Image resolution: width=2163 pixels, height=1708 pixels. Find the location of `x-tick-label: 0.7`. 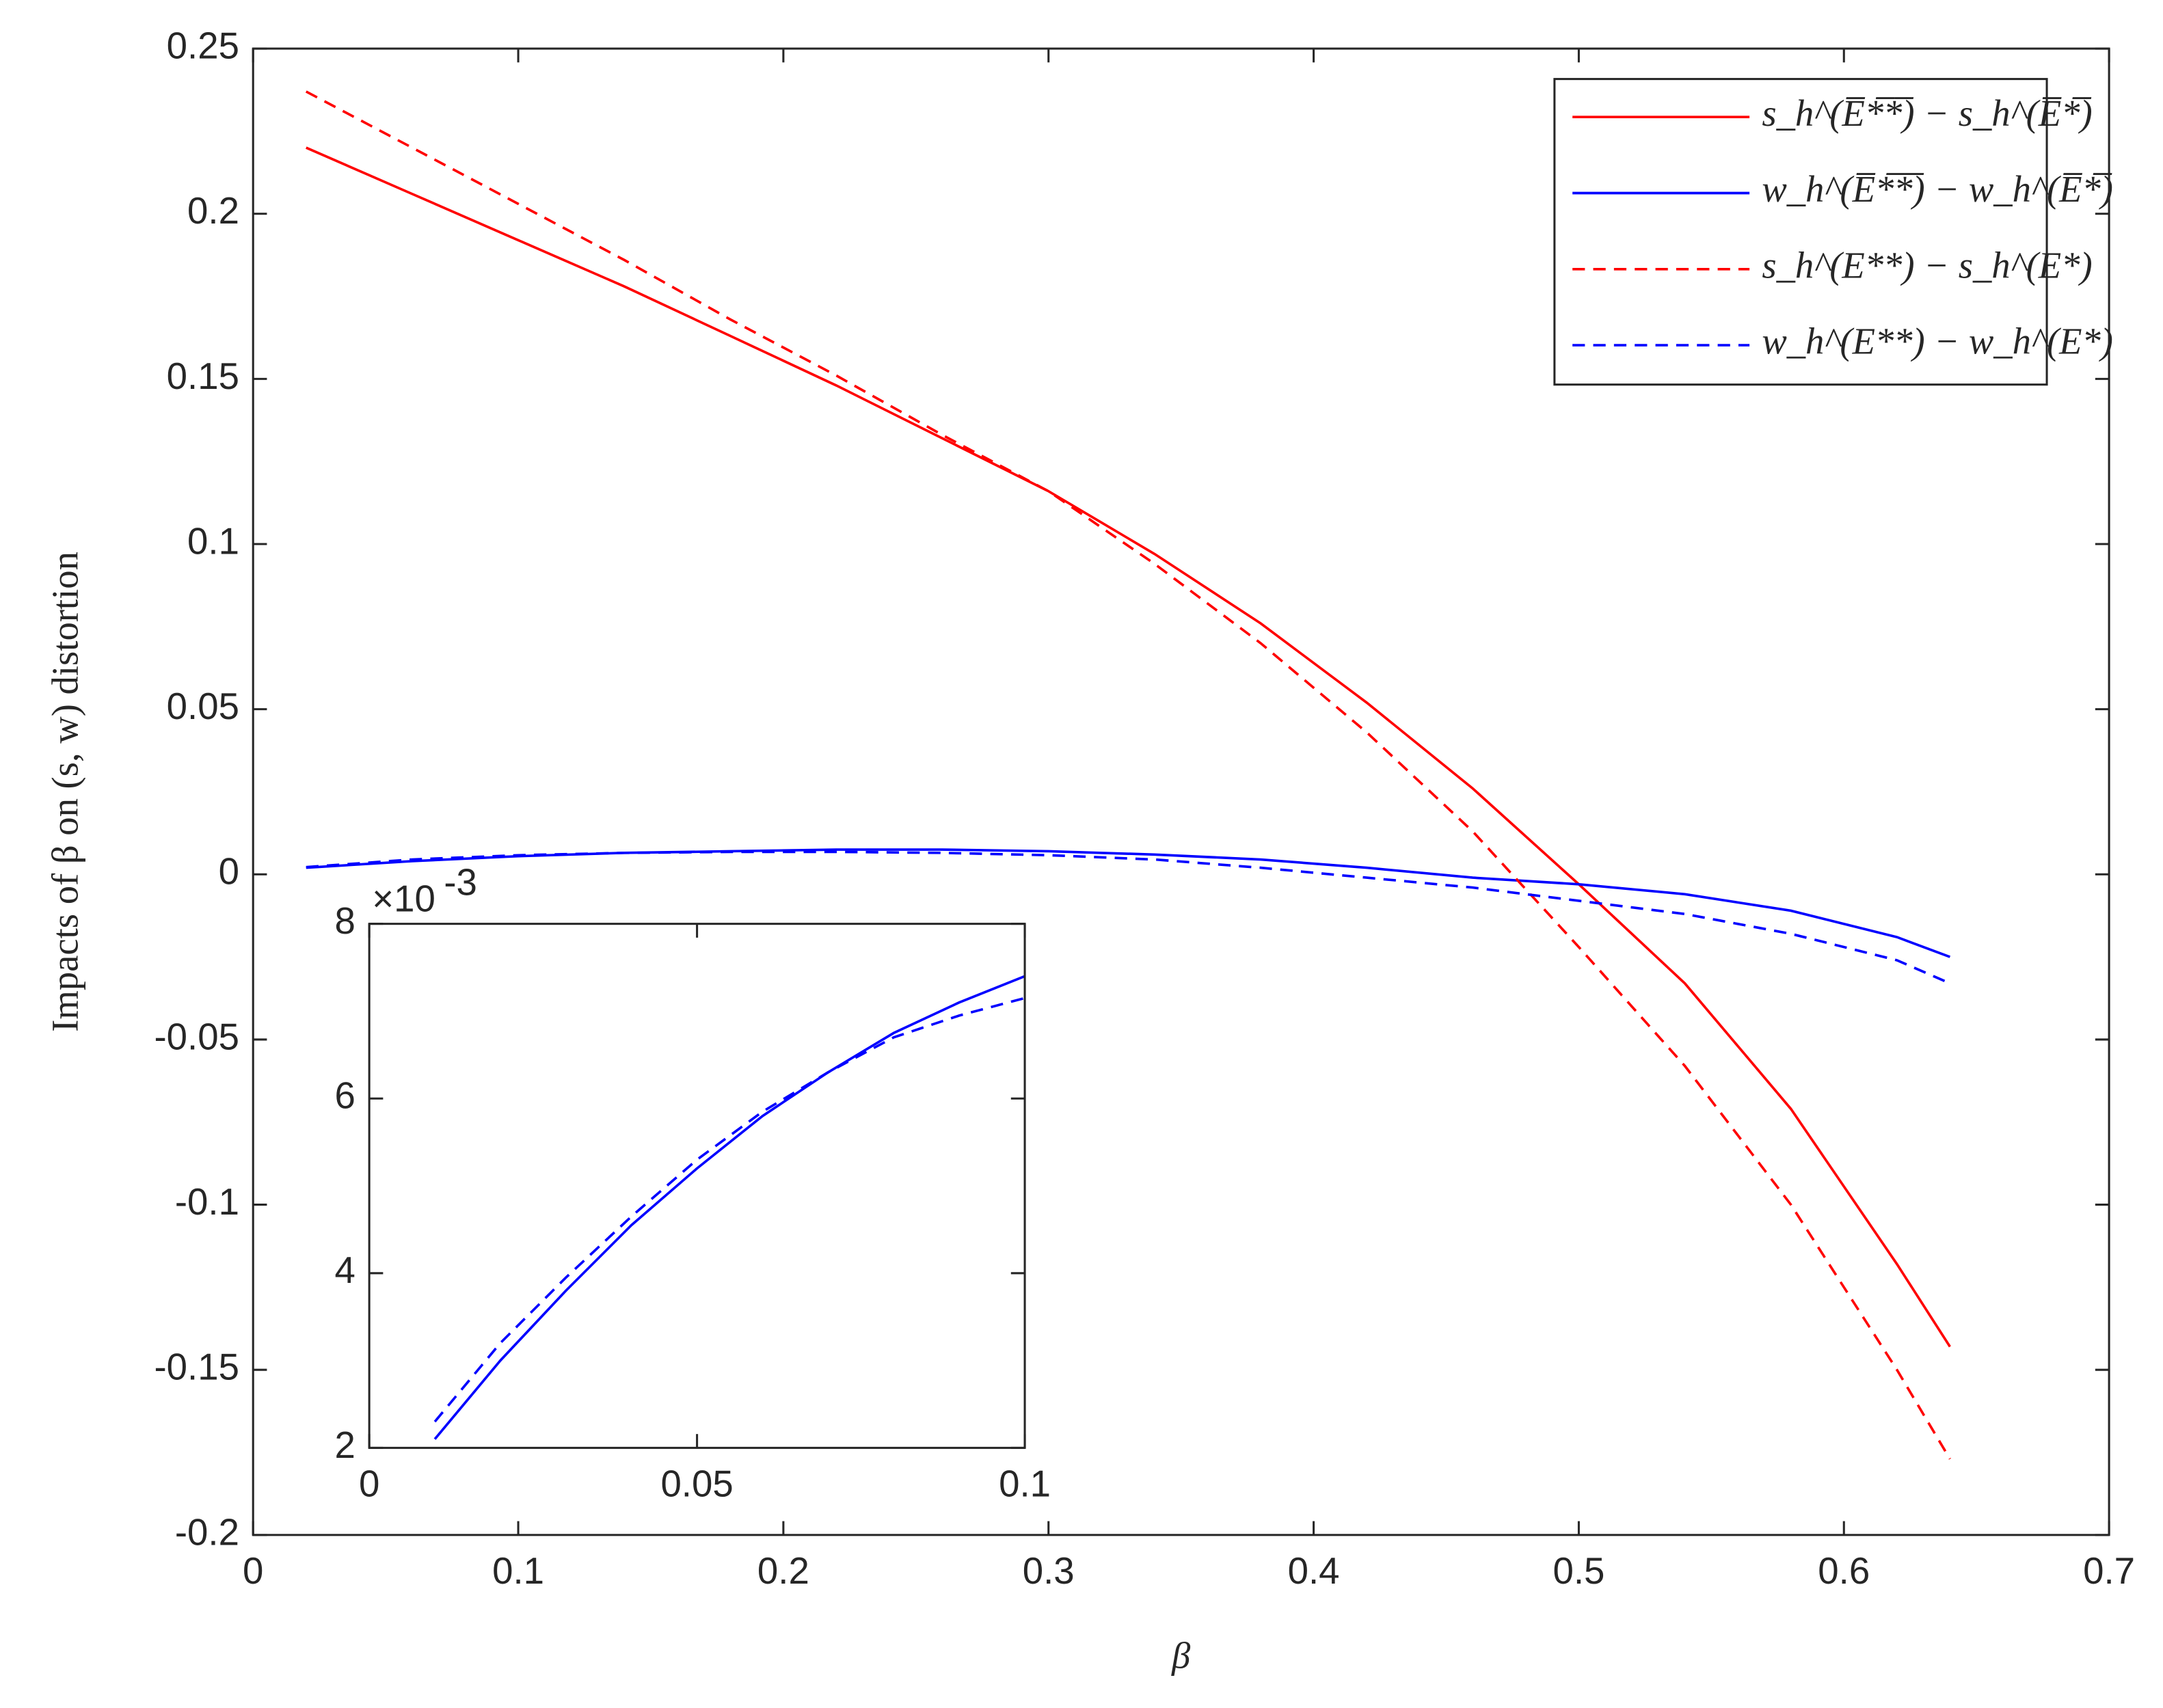

x-tick-label: 0.7 is located at coordinates (2109, 1571).